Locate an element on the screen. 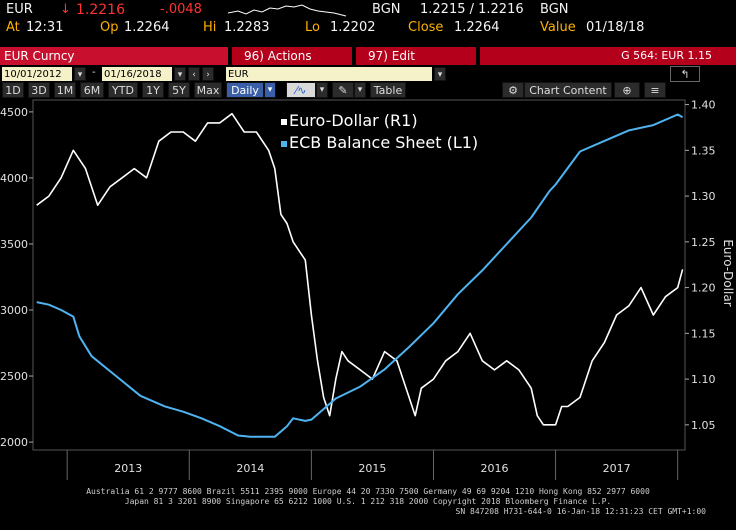 This screenshot has width=736, height=530. right-axis-title: Euro-Dollar is located at coordinates (728, 272).